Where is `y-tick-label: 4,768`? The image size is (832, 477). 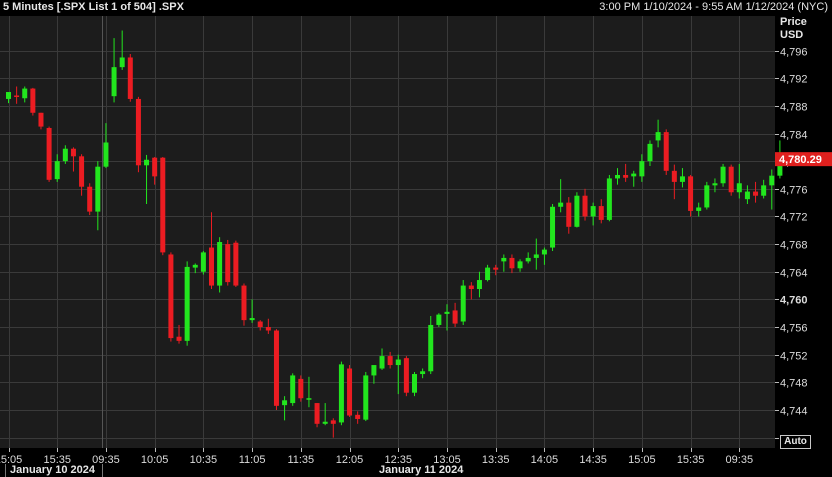
y-tick-label: 4,768 is located at coordinates (794, 246).